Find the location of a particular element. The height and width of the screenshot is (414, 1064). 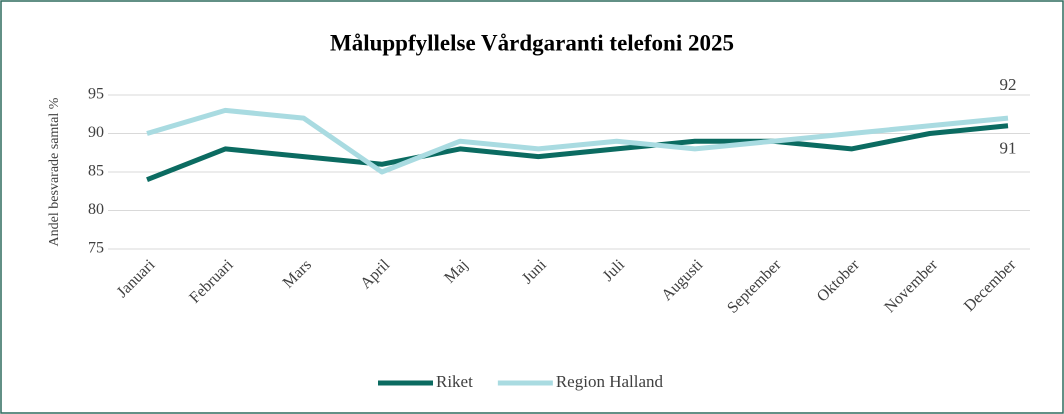

y-tick-label: 90 is located at coordinates (96, 132).